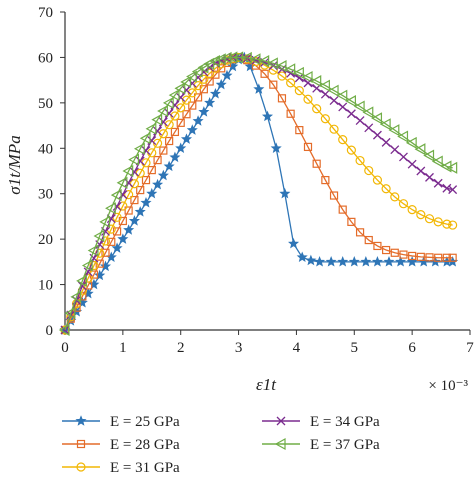 This screenshot has height=482, width=474. Describe the element at coordinates (45, 195) in the screenshot. I see `y-tick-label: 30` at that location.